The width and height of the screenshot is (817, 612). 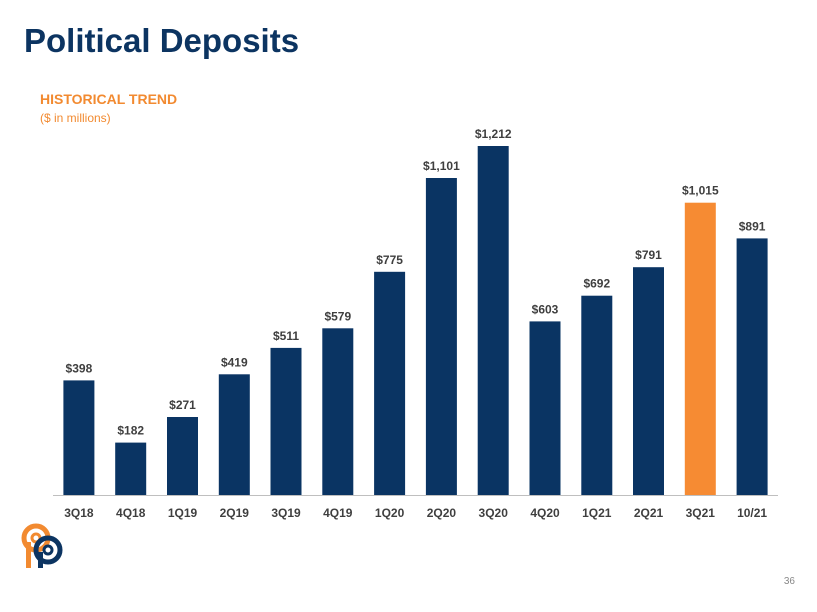 I want to click on x-tick-label-1Q20: 1Q20, so click(x=390, y=513).